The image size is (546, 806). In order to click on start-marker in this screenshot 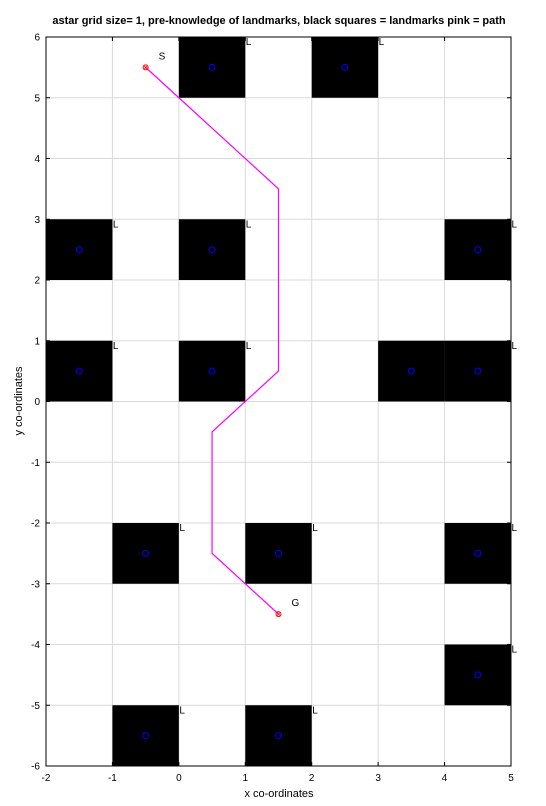, I will do `click(145, 67)`.